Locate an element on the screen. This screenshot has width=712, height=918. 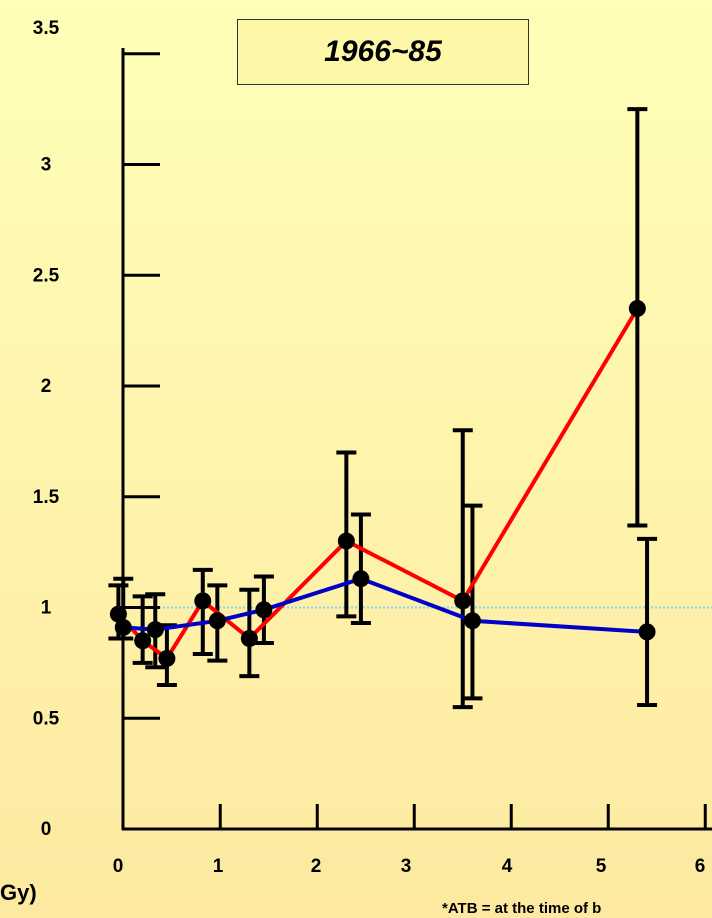
y-tick-label: 3 is located at coordinates (46, 165).